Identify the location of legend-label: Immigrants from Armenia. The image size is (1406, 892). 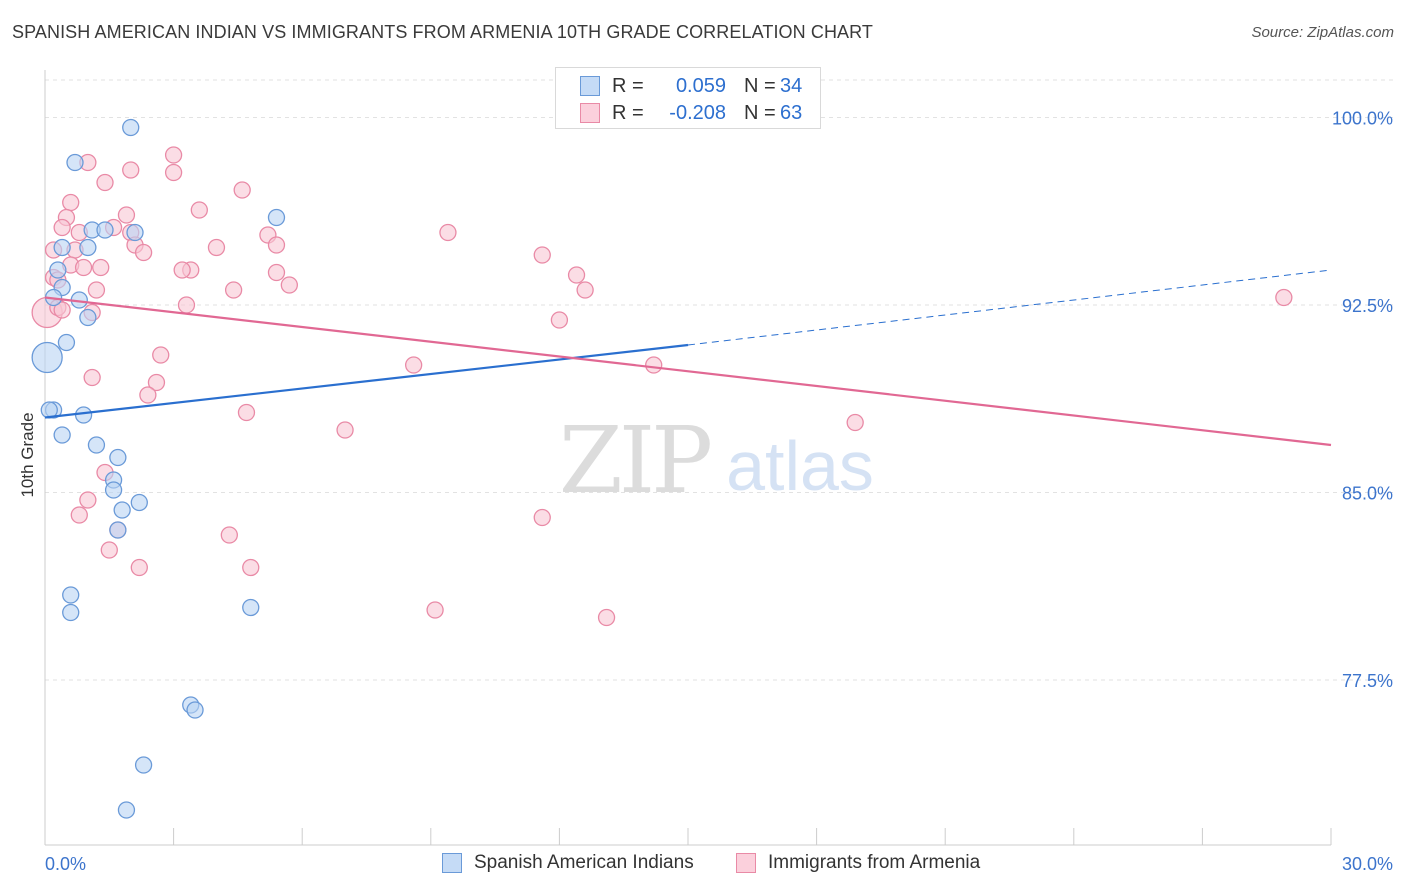
(874, 862).